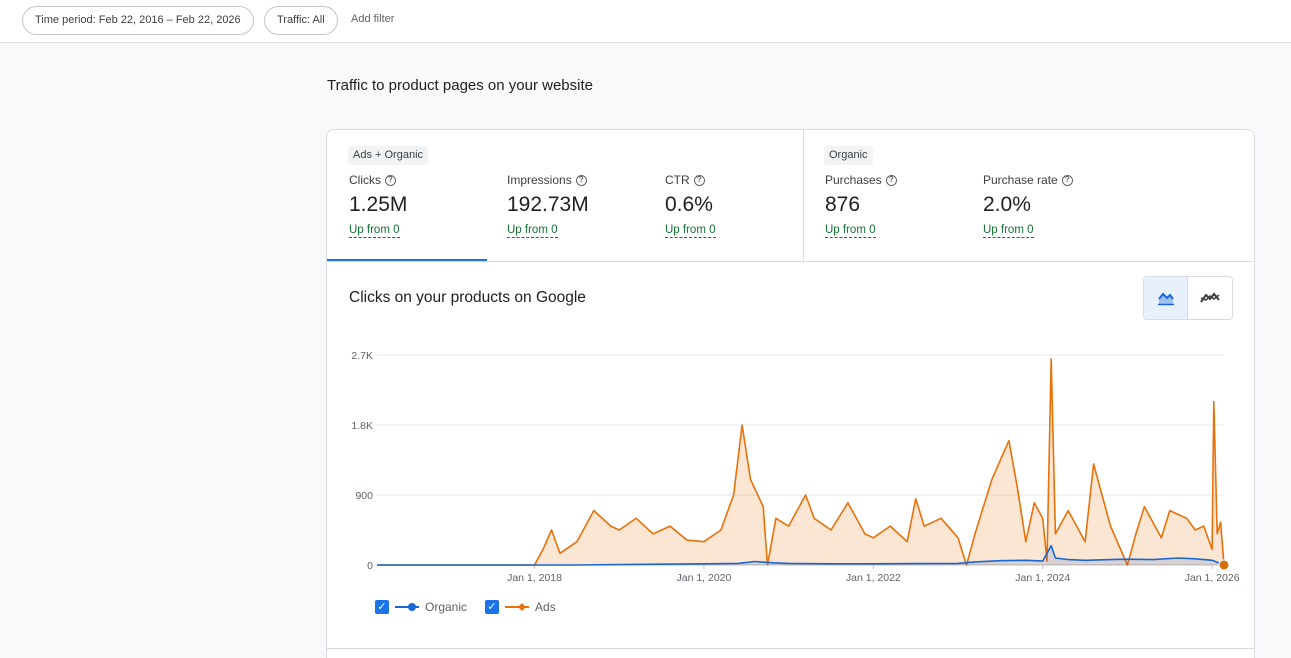 Image resolution: width=1291 pixels, height=658 pixels. What do you see at coordinates (843, 204) in the screenshot?
I see `metric-value: 876` at bounding box center [843, 204].